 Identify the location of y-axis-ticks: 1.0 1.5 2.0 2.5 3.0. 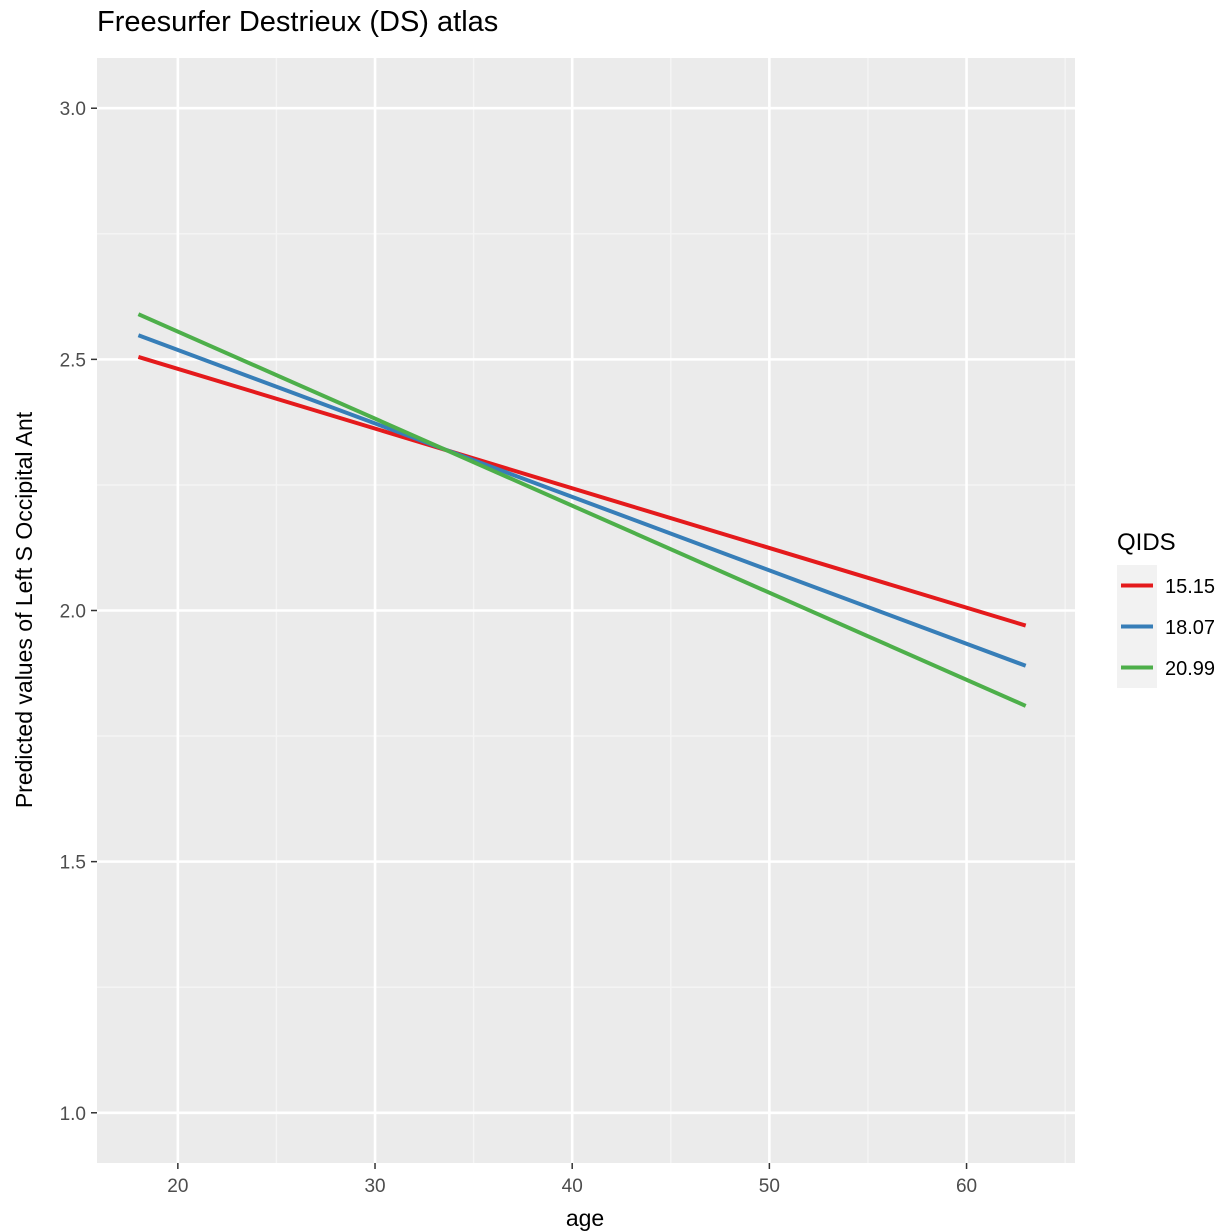
(78, 612).